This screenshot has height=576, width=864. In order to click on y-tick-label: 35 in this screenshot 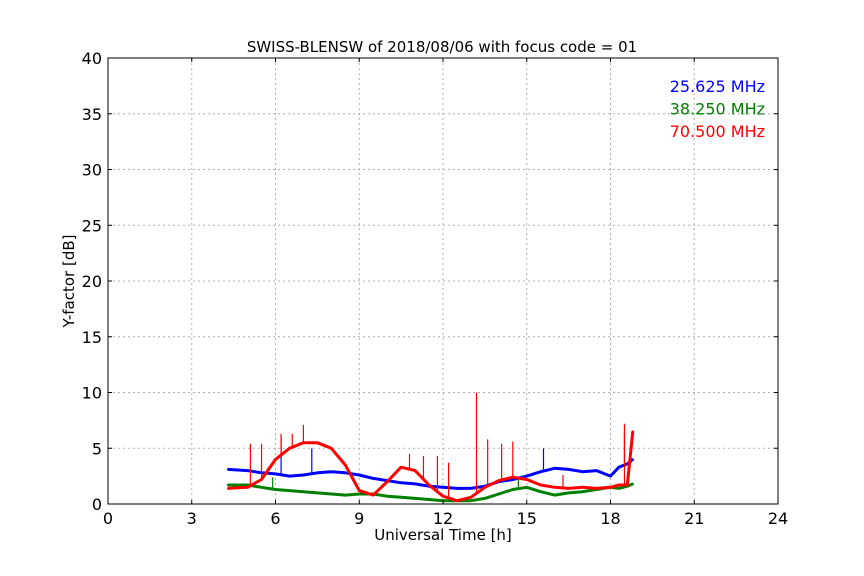, I will do `click(92, 114)`.